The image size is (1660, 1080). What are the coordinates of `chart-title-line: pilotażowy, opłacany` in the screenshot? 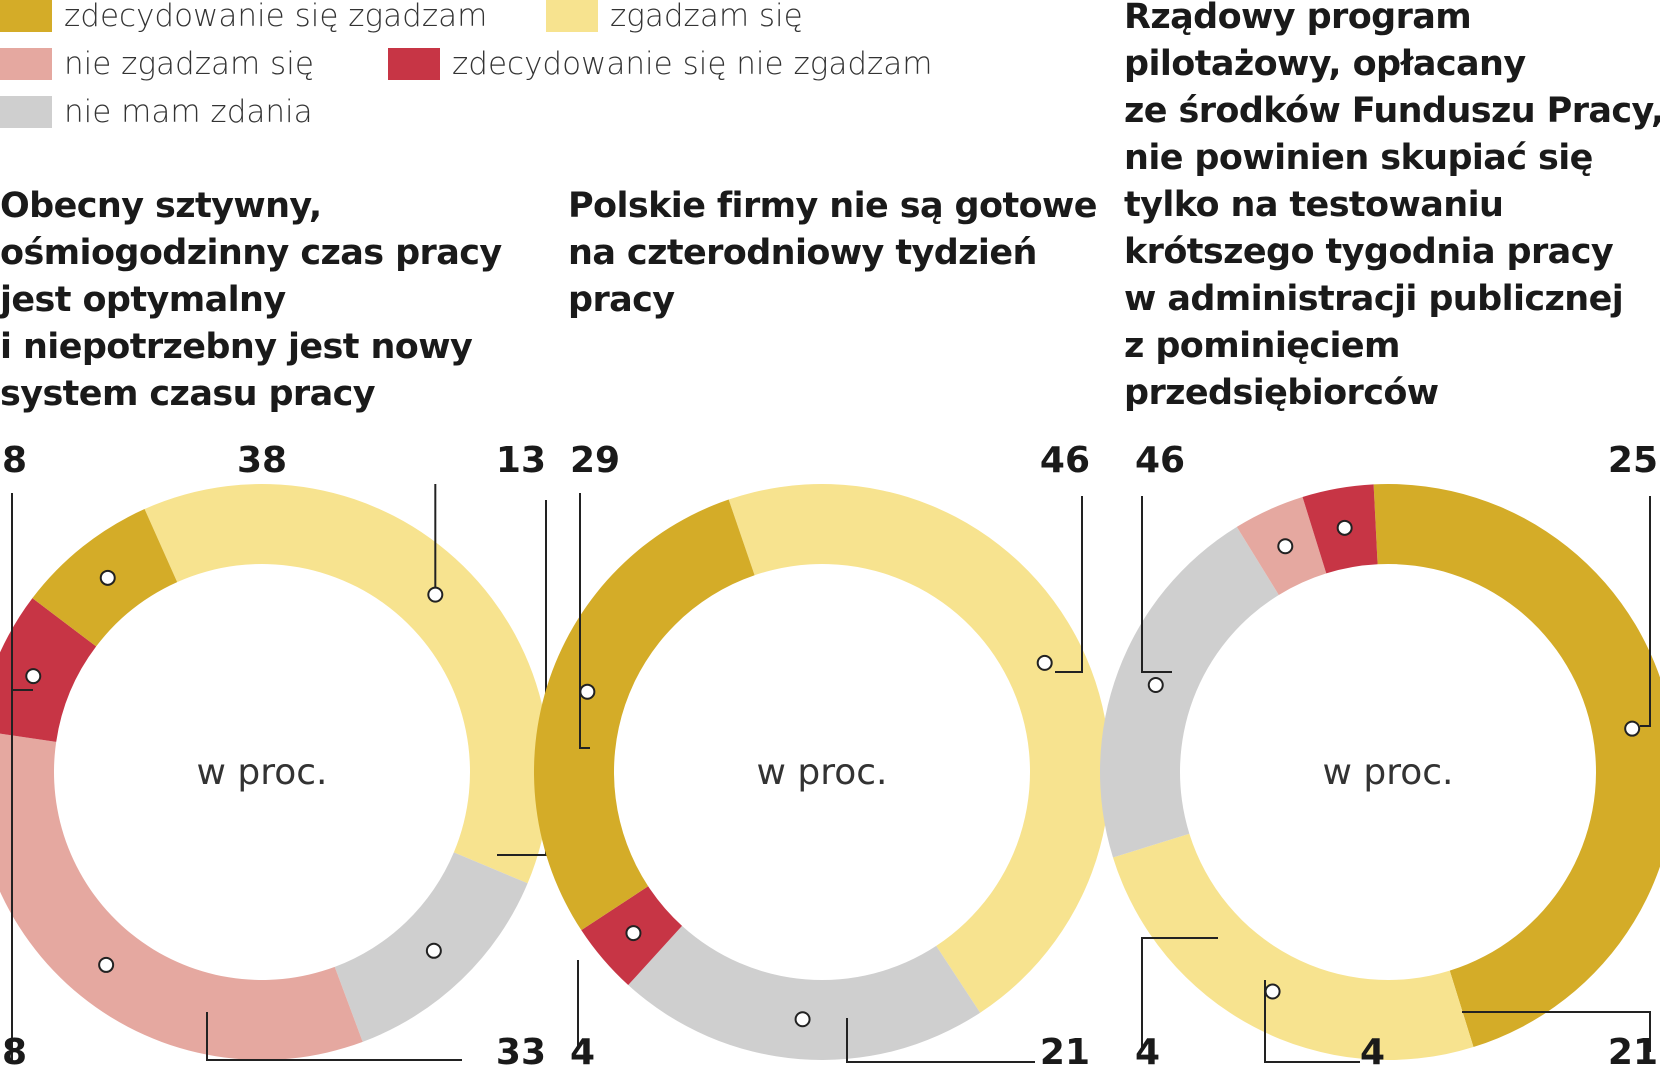 It's located at (1325, 64).